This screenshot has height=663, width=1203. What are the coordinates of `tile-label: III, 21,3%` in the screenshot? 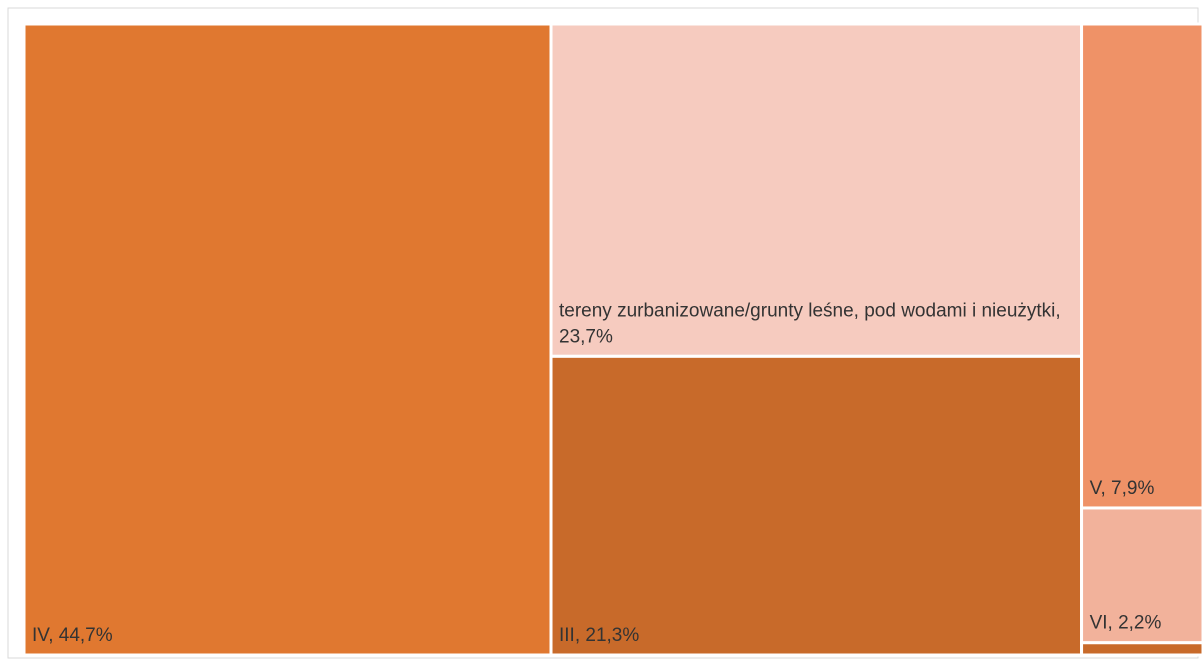 It's located at (599, 635).